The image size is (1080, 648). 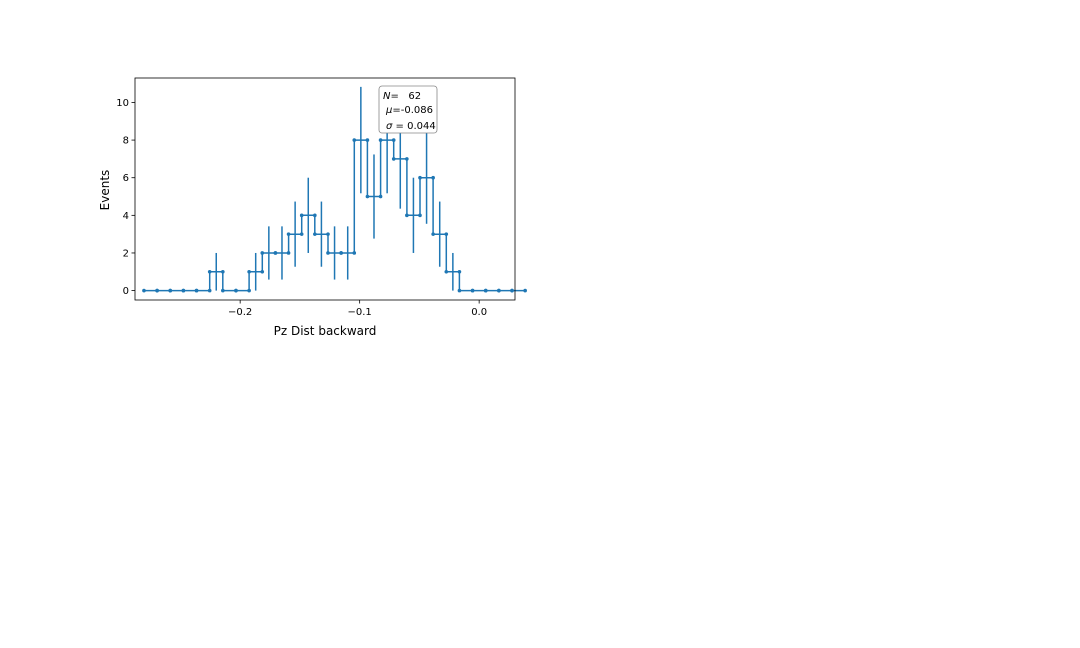 I want to click on y-tick-label: 2, so click(x=126, y=253).